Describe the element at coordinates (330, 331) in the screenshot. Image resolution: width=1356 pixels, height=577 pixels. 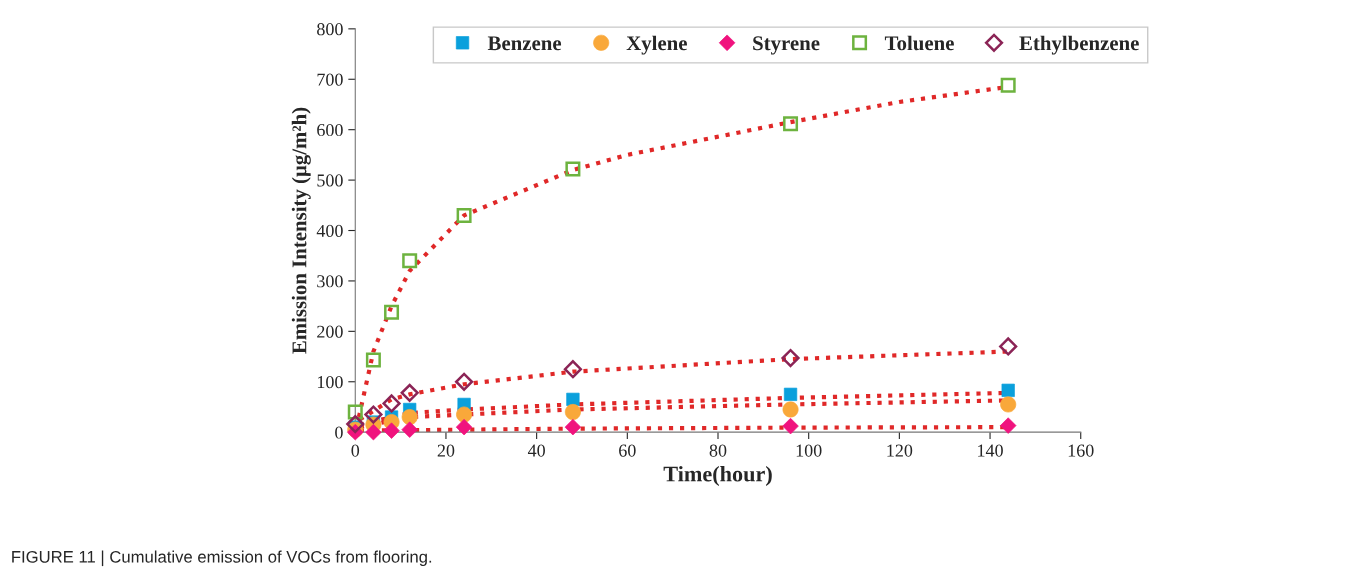
I see `y-tick-label: 200` at that location.